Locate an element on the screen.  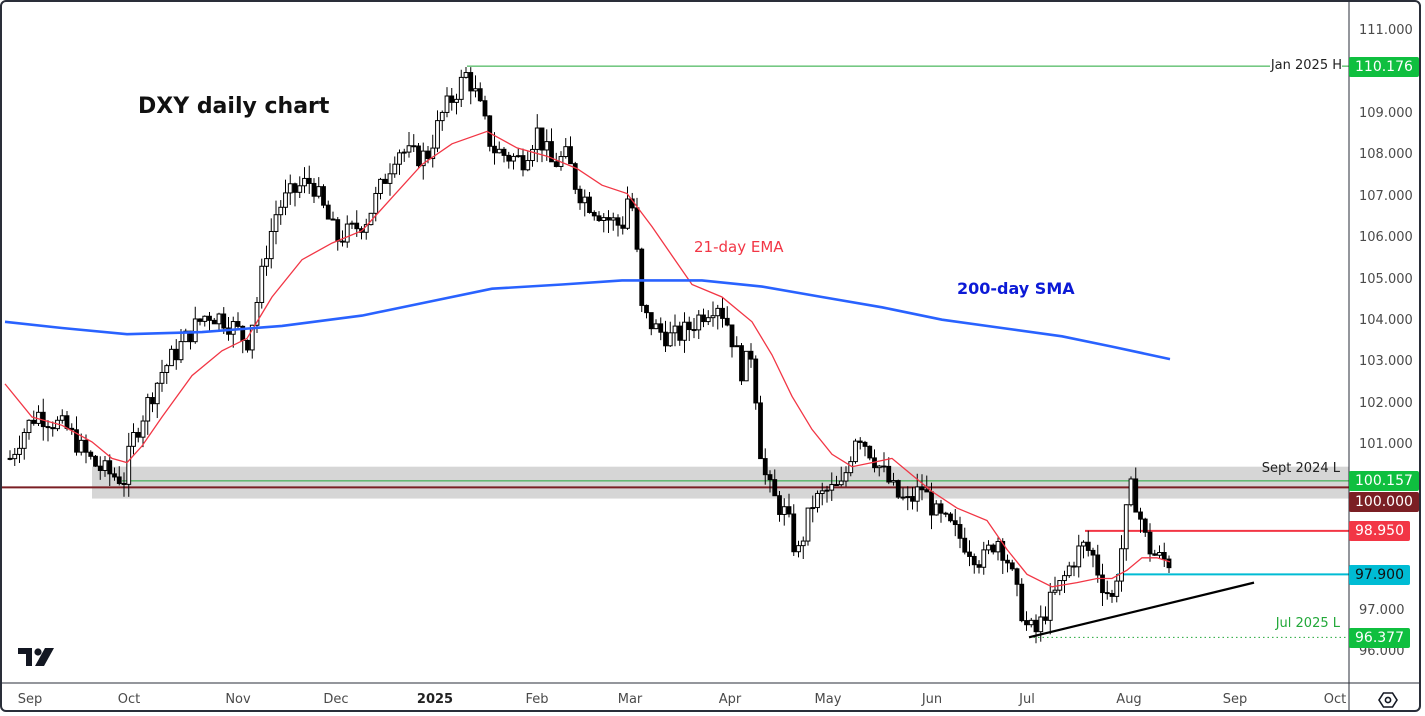
tradingview-logo-icon is located at coordinates (38, 657).